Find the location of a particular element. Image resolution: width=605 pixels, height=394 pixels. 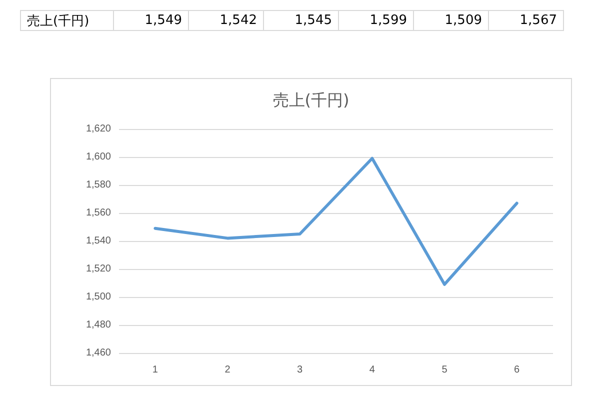

data-label: 1,549 is located at coordinates (151, 20).